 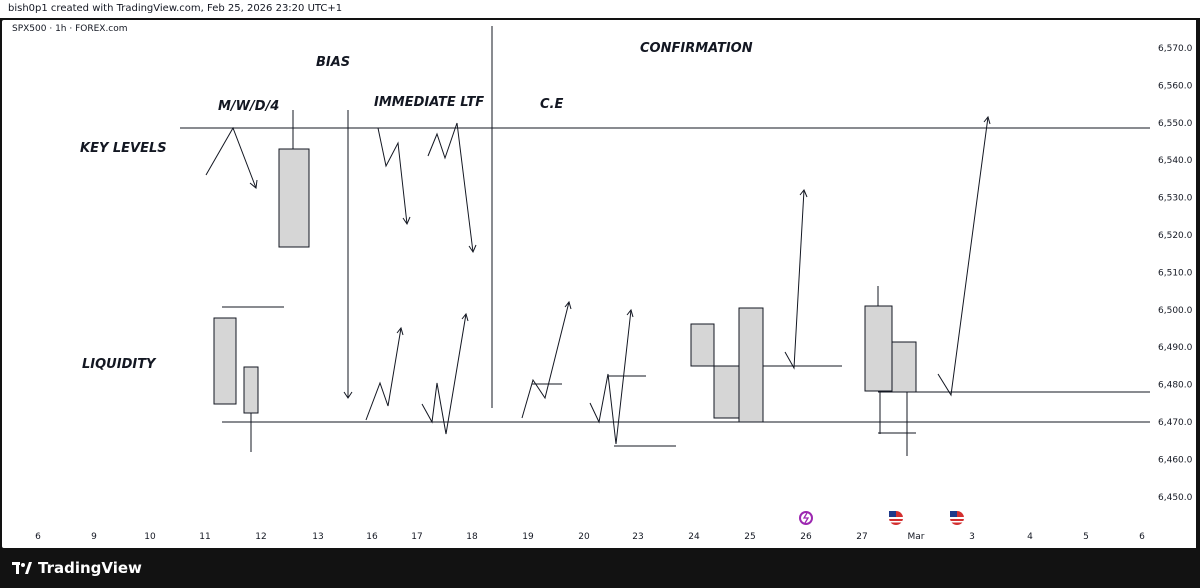 I want to click on time-tick-label: 23, so click(x=637, y=537).